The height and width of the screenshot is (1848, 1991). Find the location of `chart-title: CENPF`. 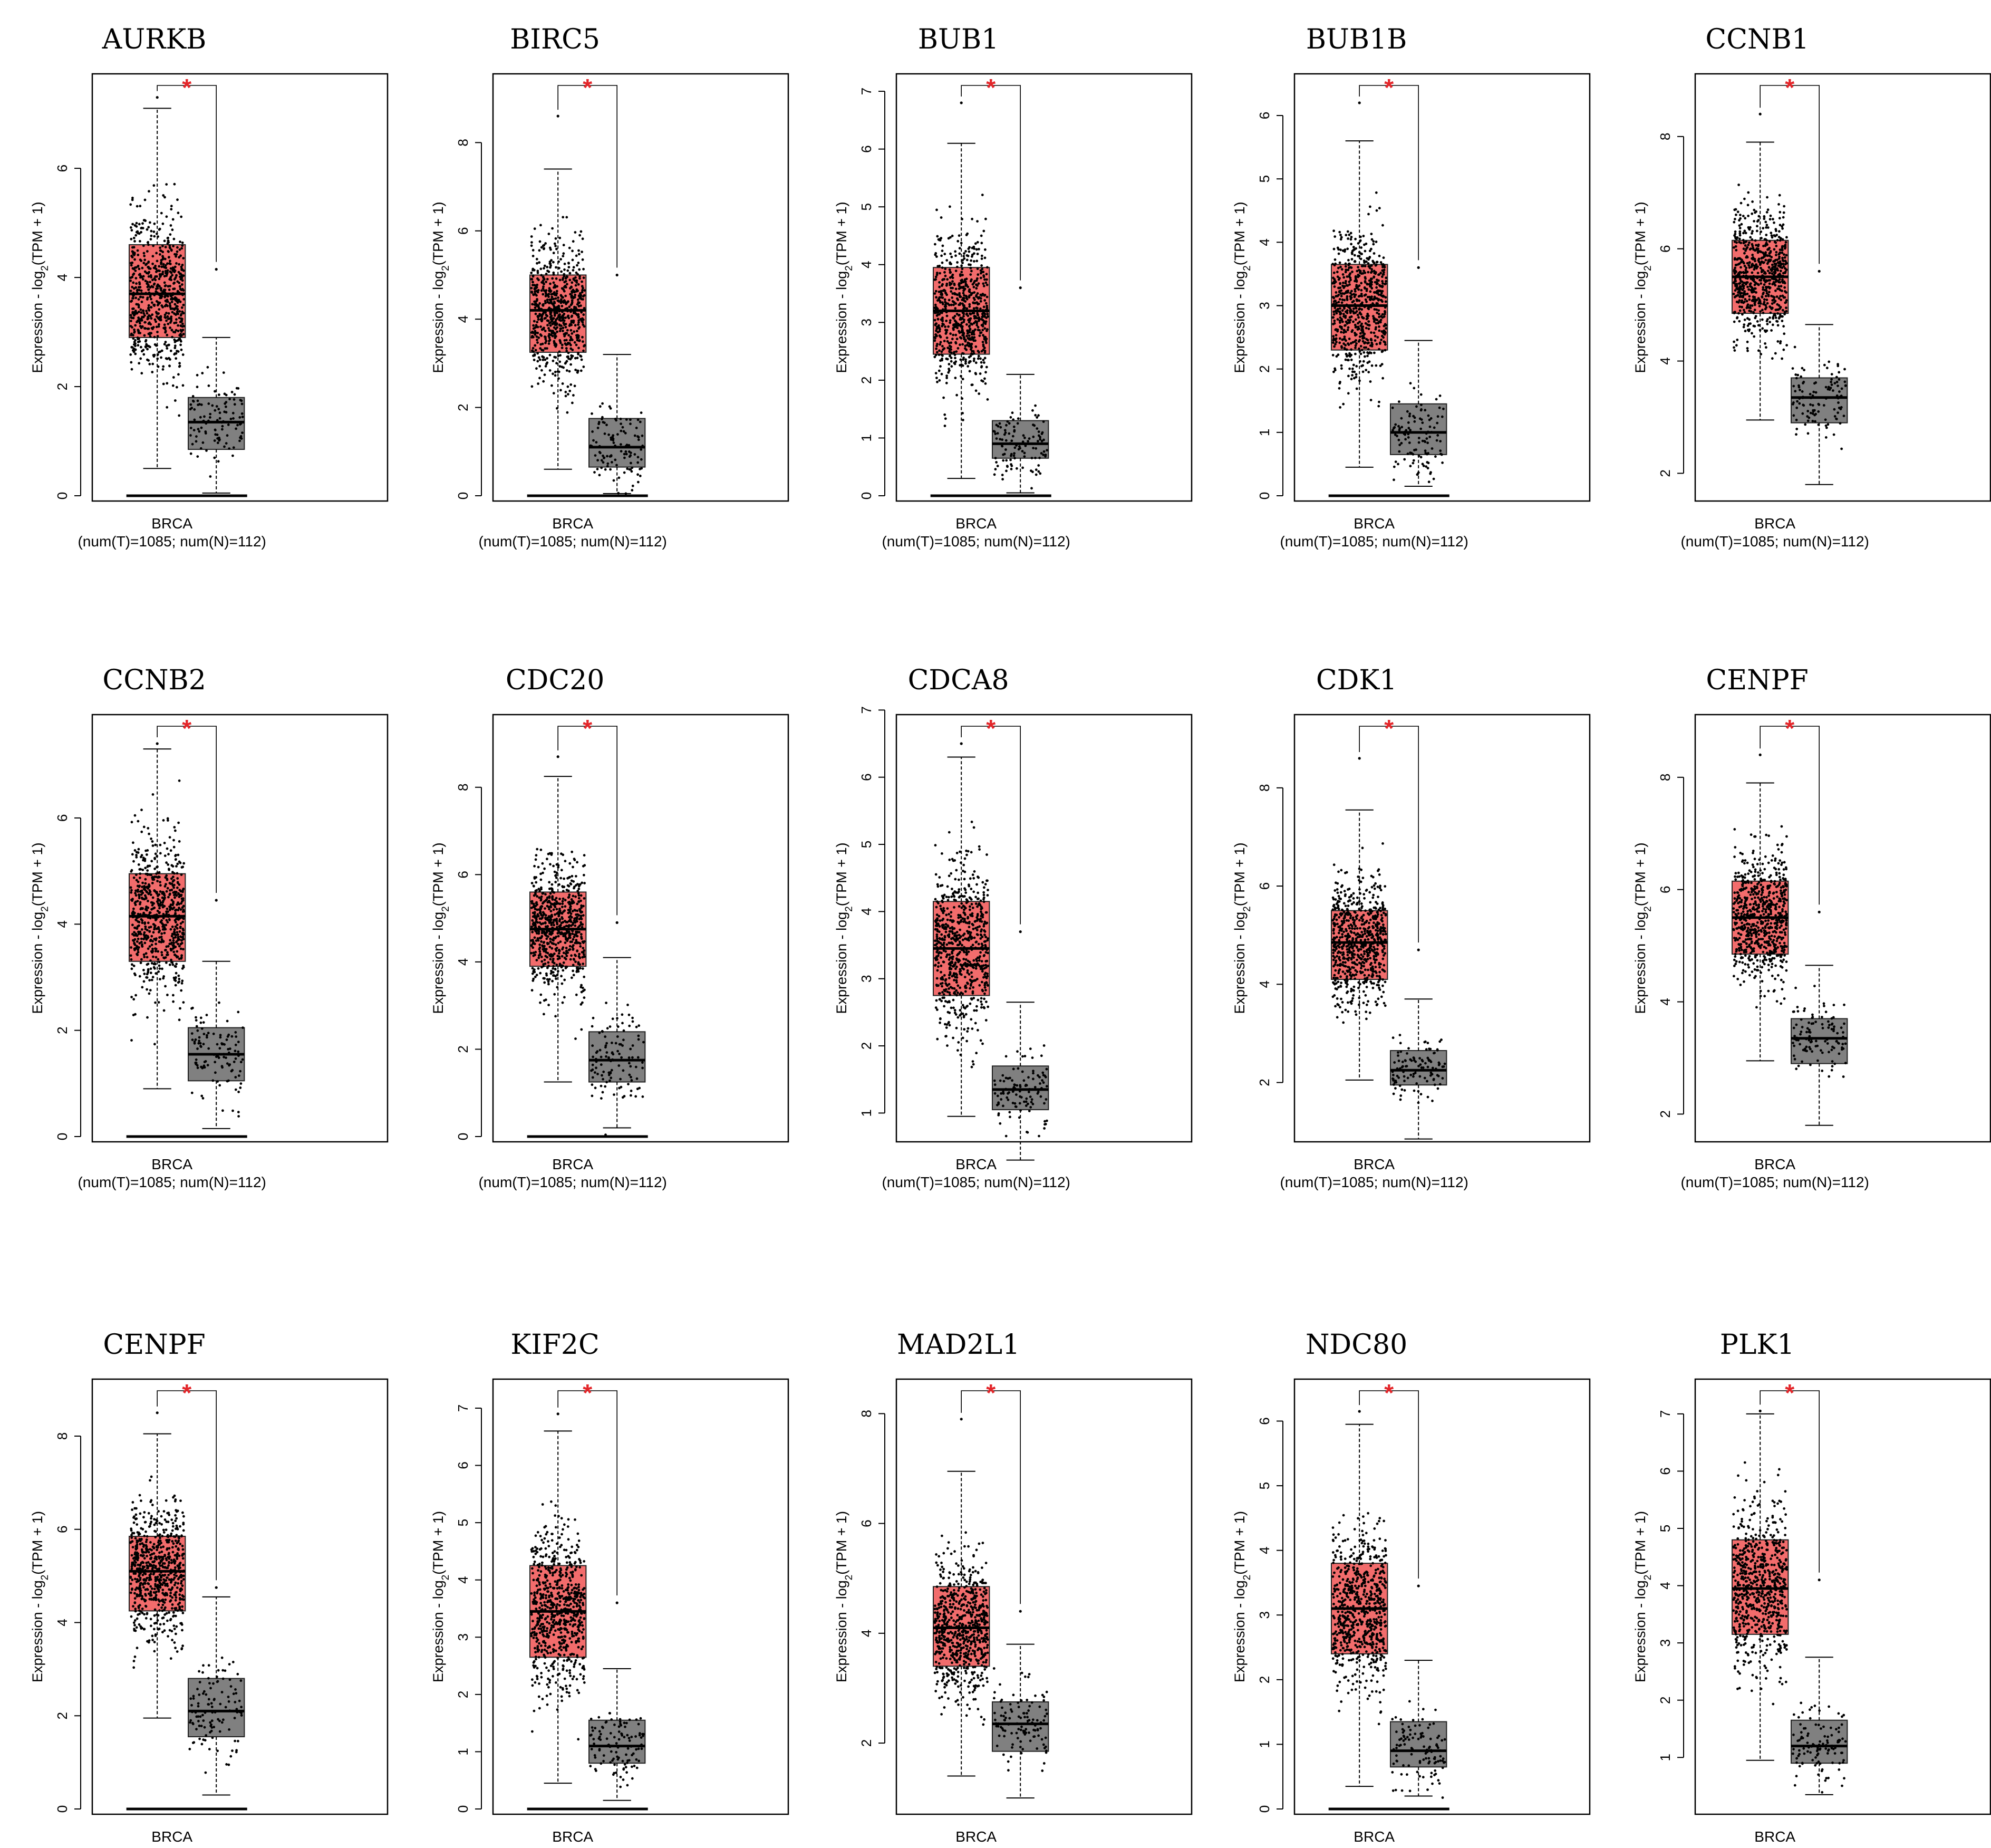

chart-title: CENPF is located at coordinates (154, 1345).